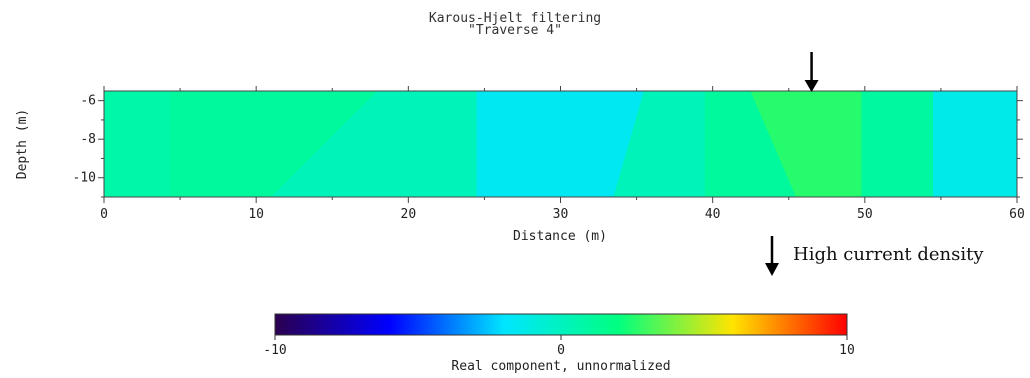  I want to click on colorbar-tick-label: 0, so click(561, 350).